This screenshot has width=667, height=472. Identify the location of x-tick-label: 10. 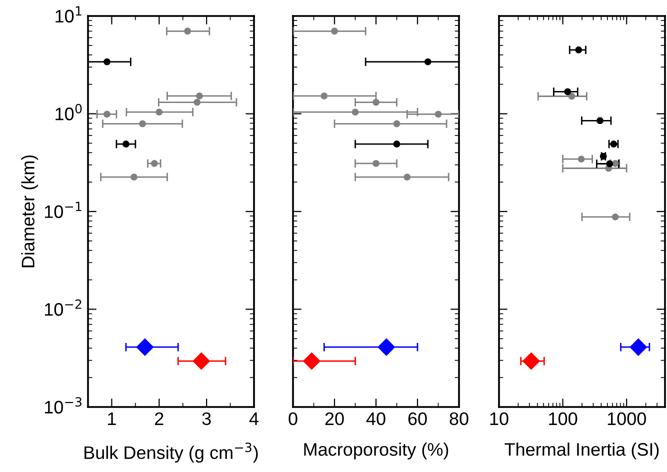
(499, 419).